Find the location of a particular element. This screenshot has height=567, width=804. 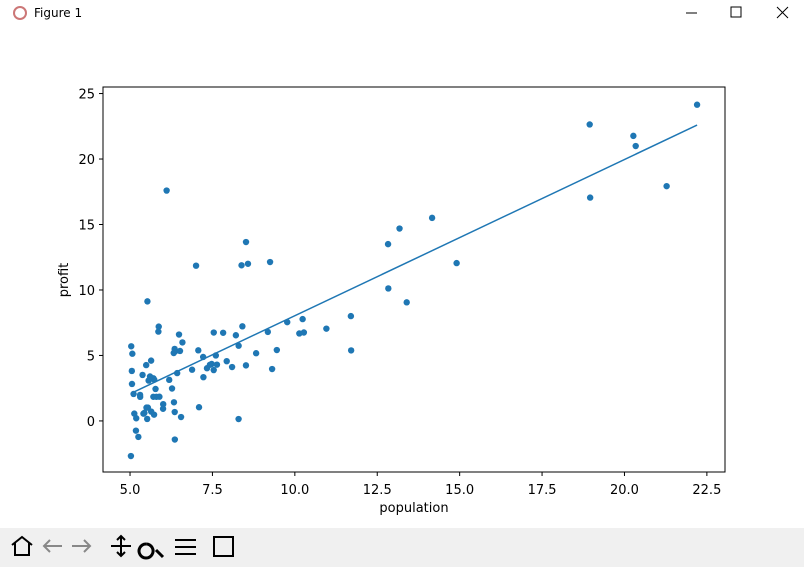

back-button is located at coordinates (52, 546).